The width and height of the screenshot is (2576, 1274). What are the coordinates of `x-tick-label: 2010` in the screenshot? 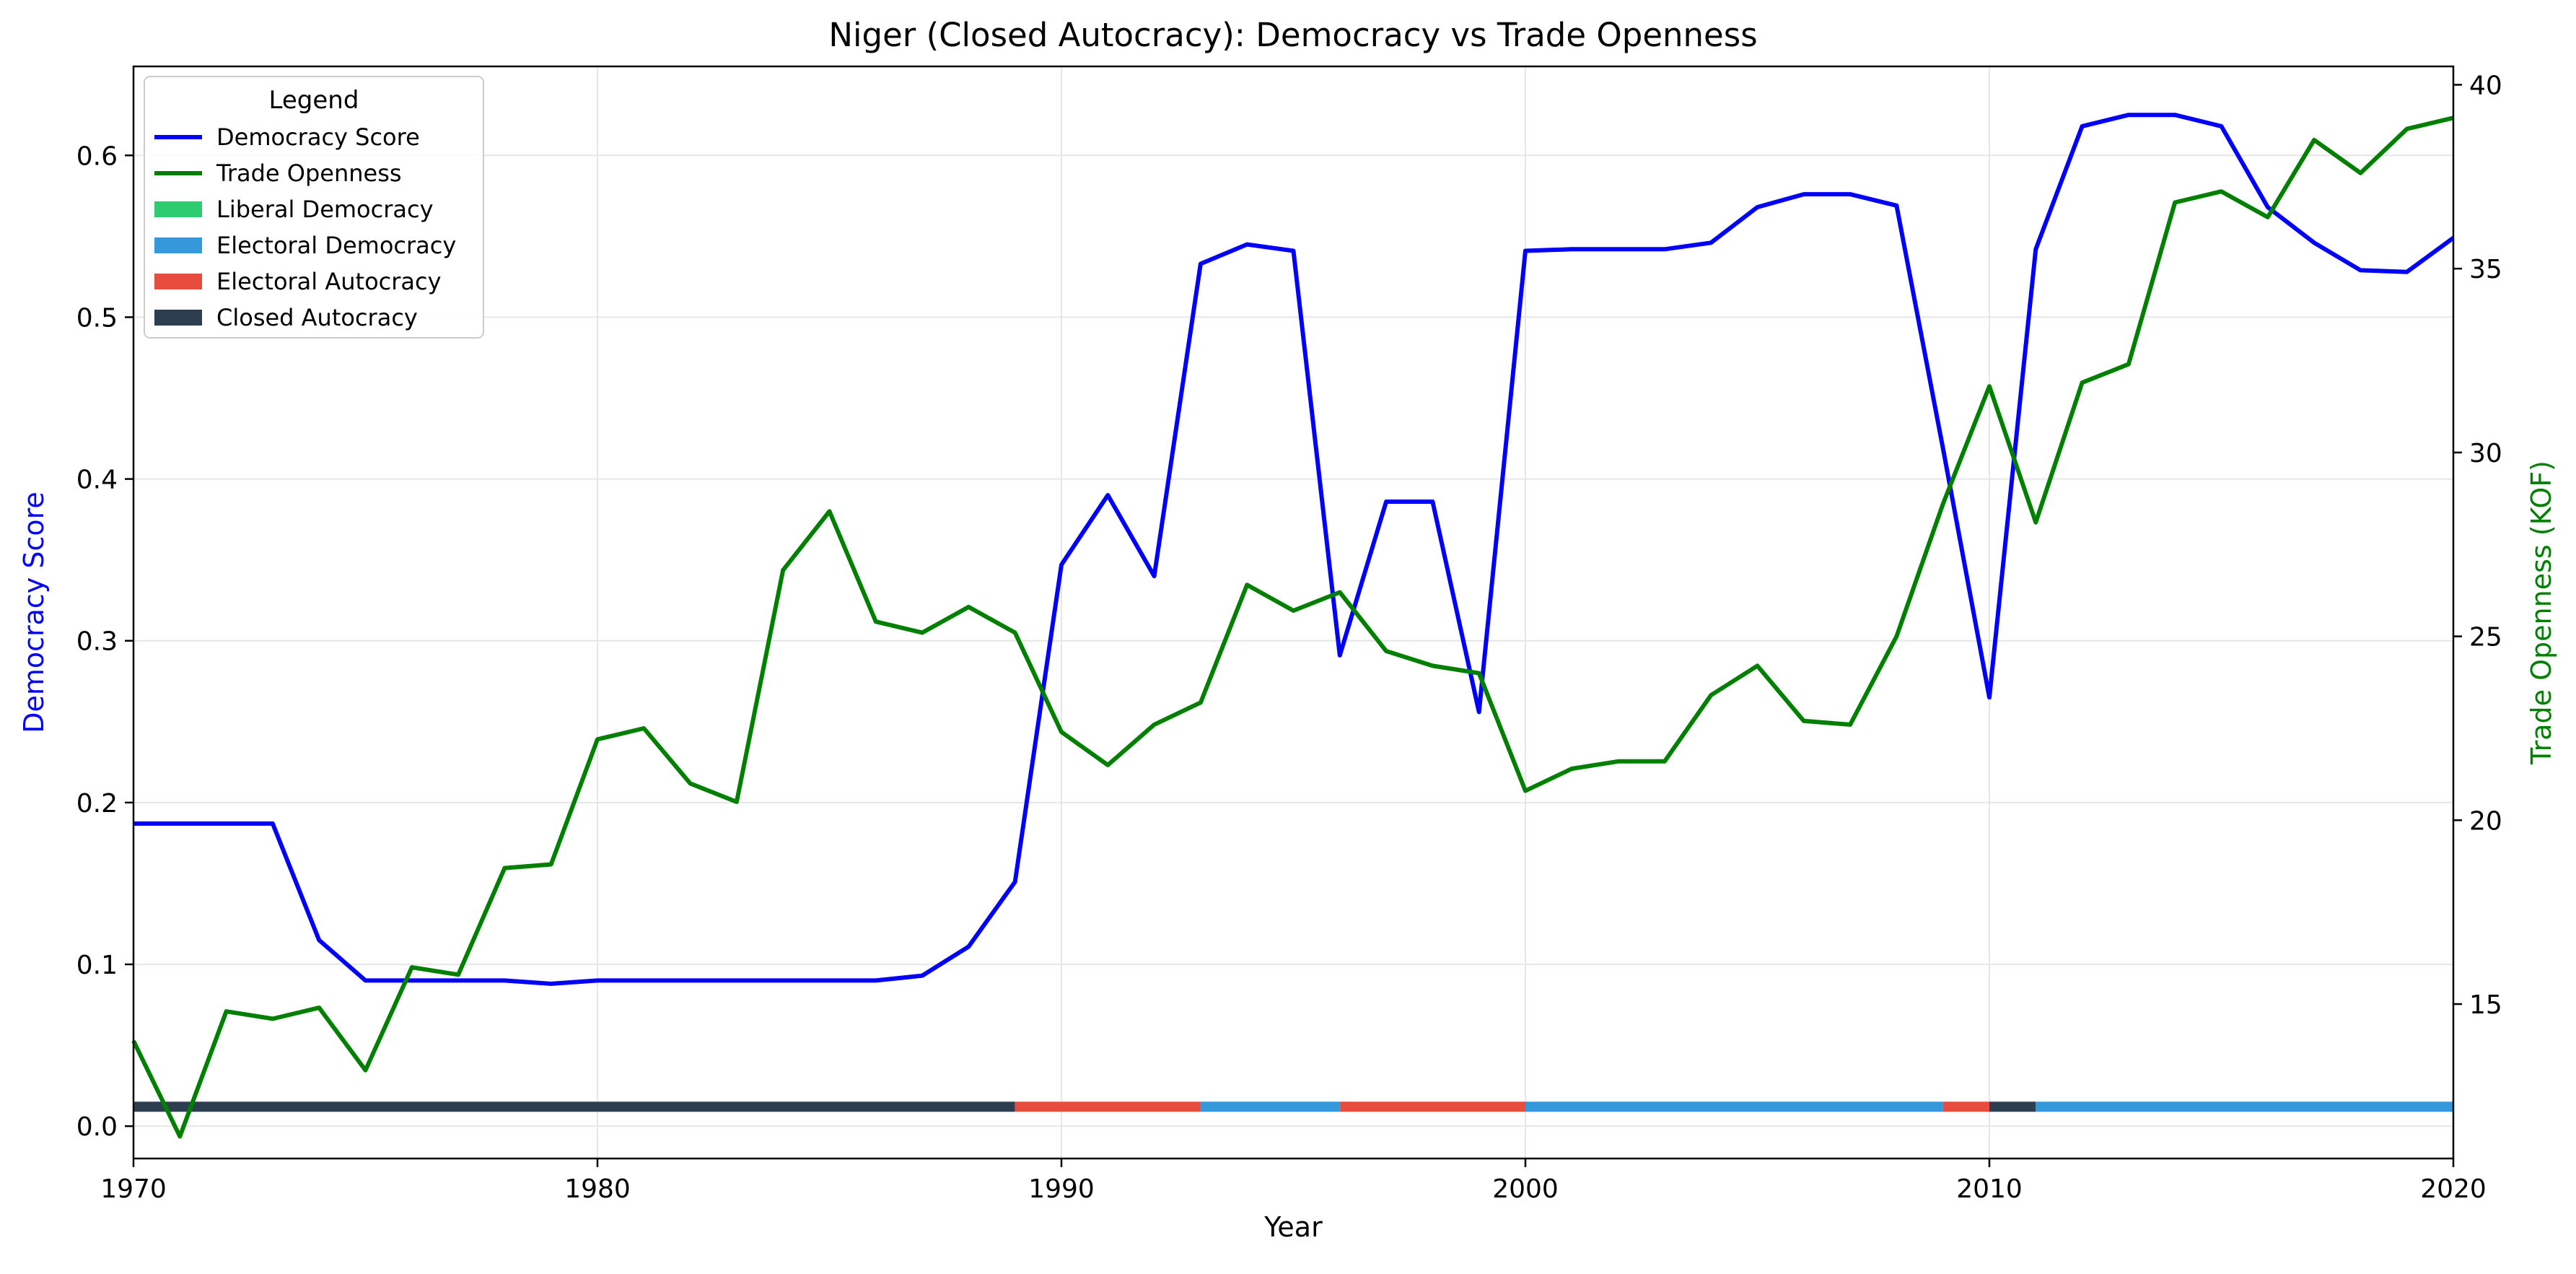 It's located at (1989, 1189).